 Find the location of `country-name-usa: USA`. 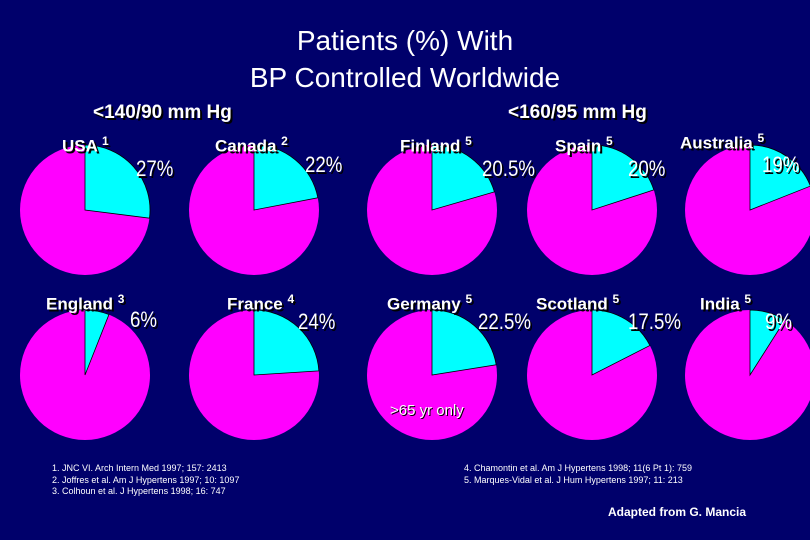

country-name-usa: USA is located at coordinates (82, 146).